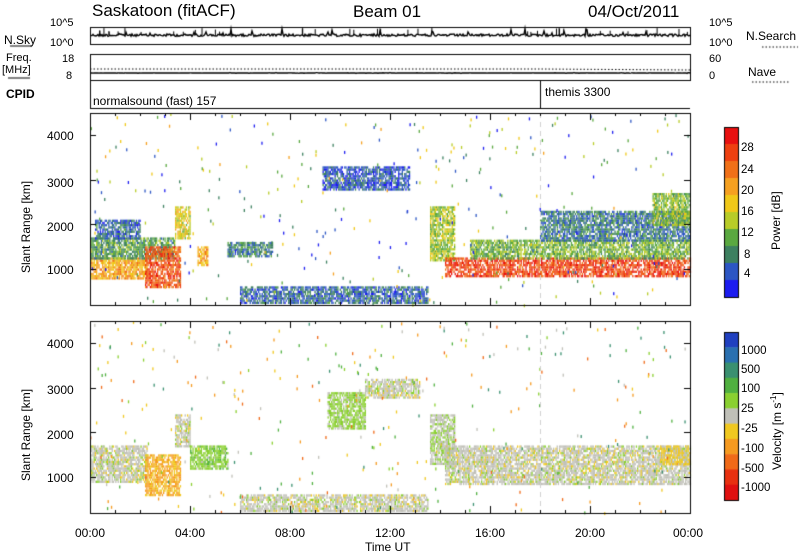  What do you see at coordinates (390, 533) in the screenshot?
I see `xtick-12: 12:00` at bounding box center [390, 533].